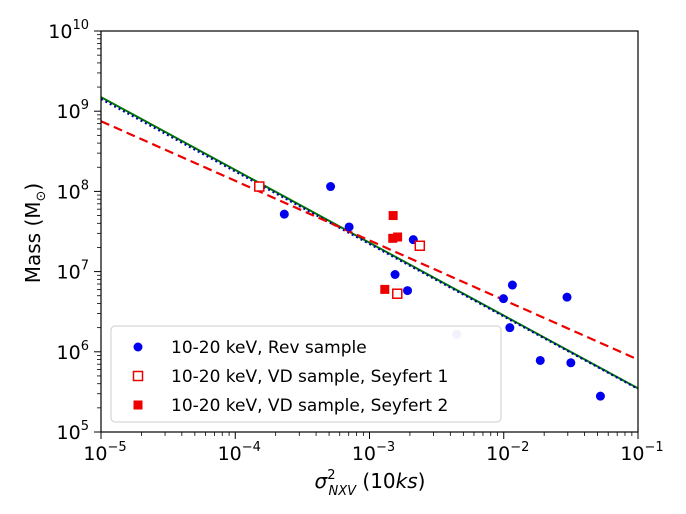  I want to click on legend-label-seyfert1: 10-20 keV, VD sample, Seyfert 1, so click(309, 377).